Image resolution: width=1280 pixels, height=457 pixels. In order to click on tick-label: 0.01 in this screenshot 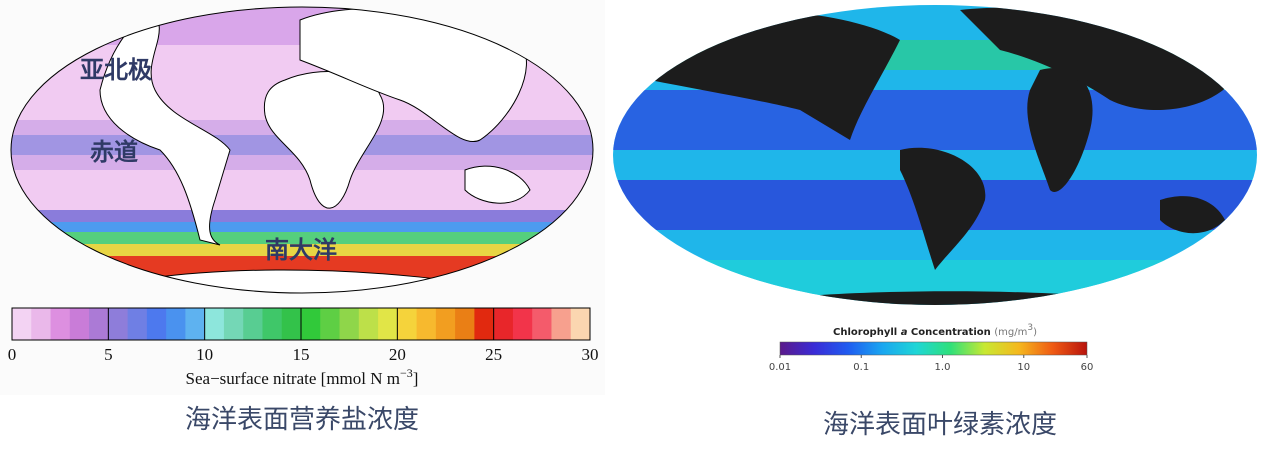, I will do `click(780, 367)`.